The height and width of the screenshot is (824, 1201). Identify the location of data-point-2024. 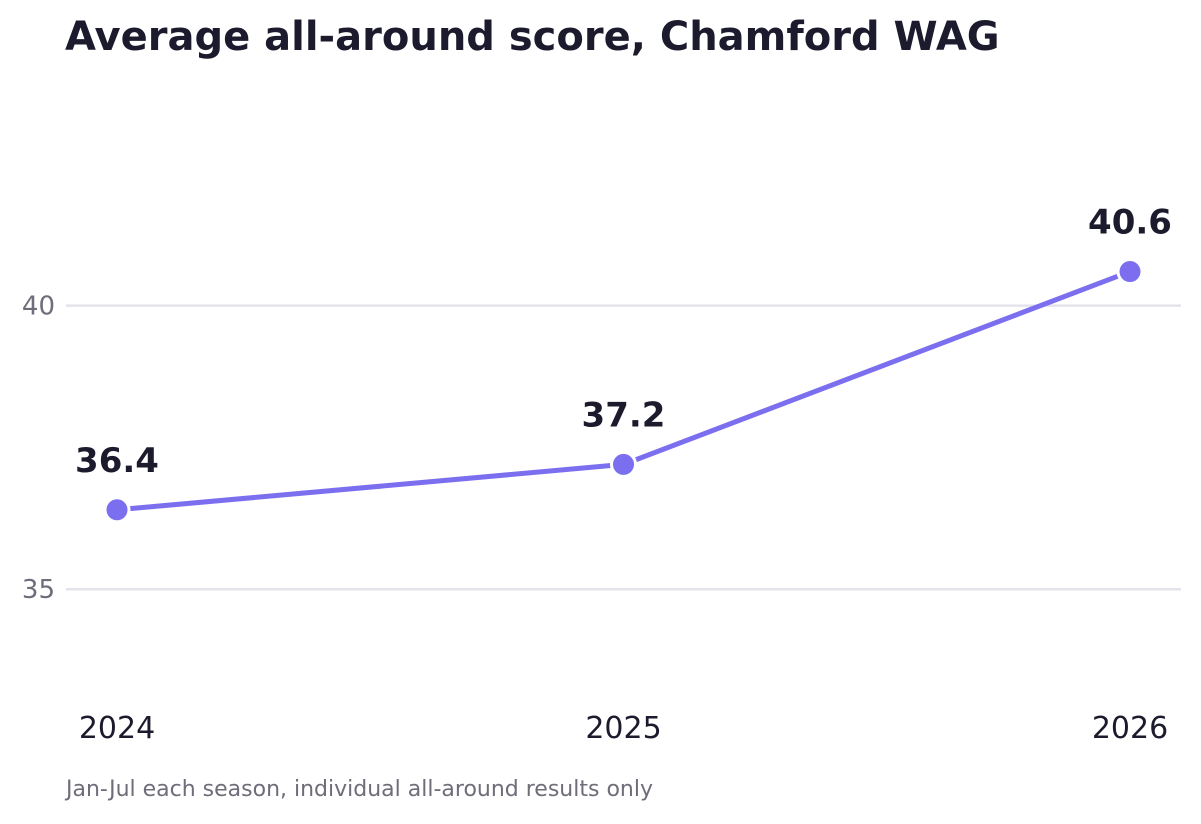
(117, 510).